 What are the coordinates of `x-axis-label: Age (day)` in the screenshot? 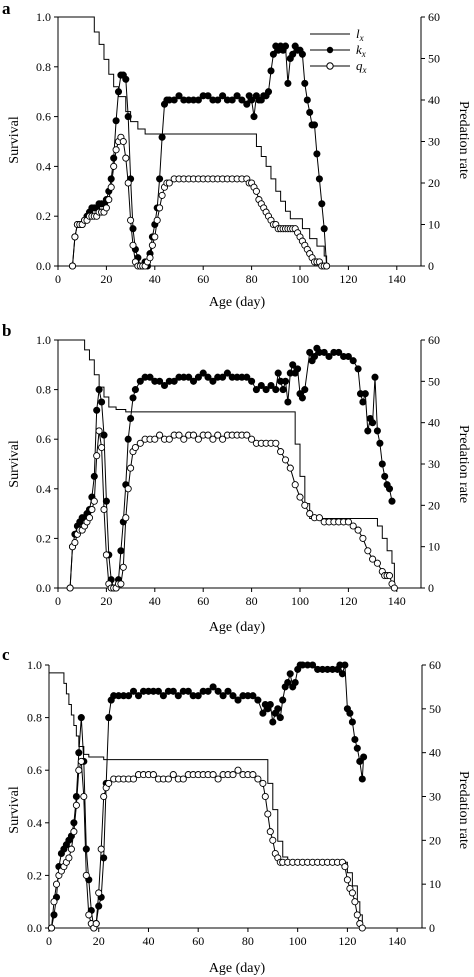 It's located at (237, 968).